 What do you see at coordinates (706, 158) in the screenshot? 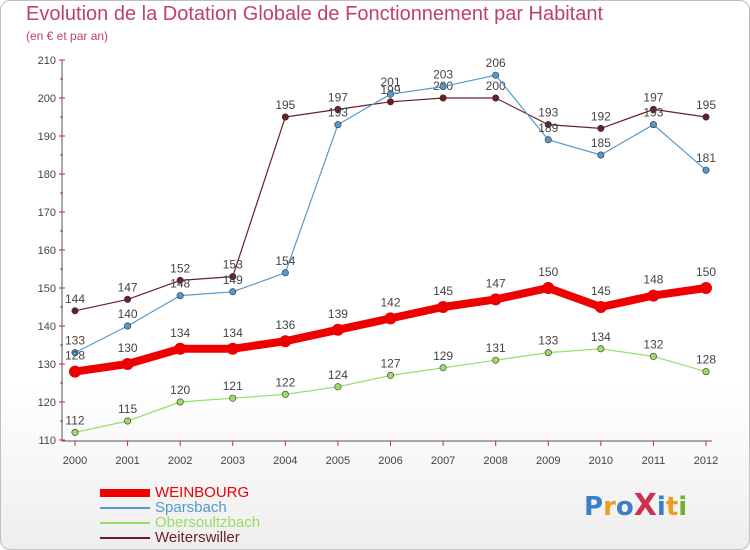
I see `data-label: 181` at bounding box center [706, 158].